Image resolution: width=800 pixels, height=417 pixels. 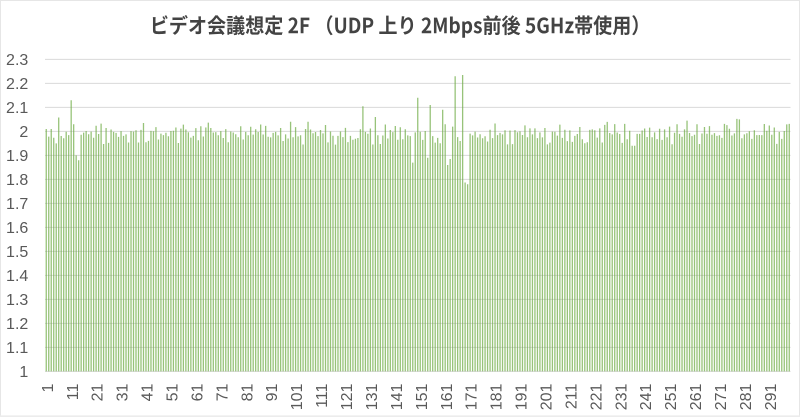 What do you see at coordinates (17, 180) in the screenshot?
I see `svg-text: 1.8` at bounding box center [17, 180].